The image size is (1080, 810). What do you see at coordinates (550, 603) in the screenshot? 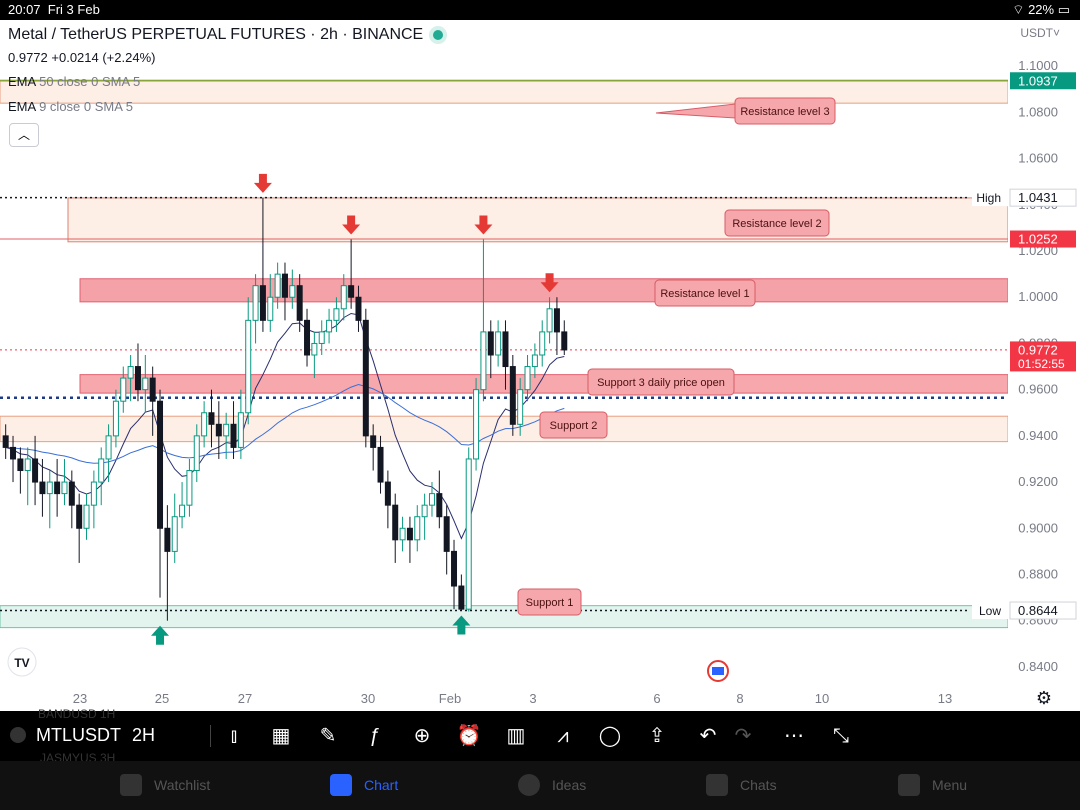
I see `zone-label: Support 1` at bounding box center [550, 603].